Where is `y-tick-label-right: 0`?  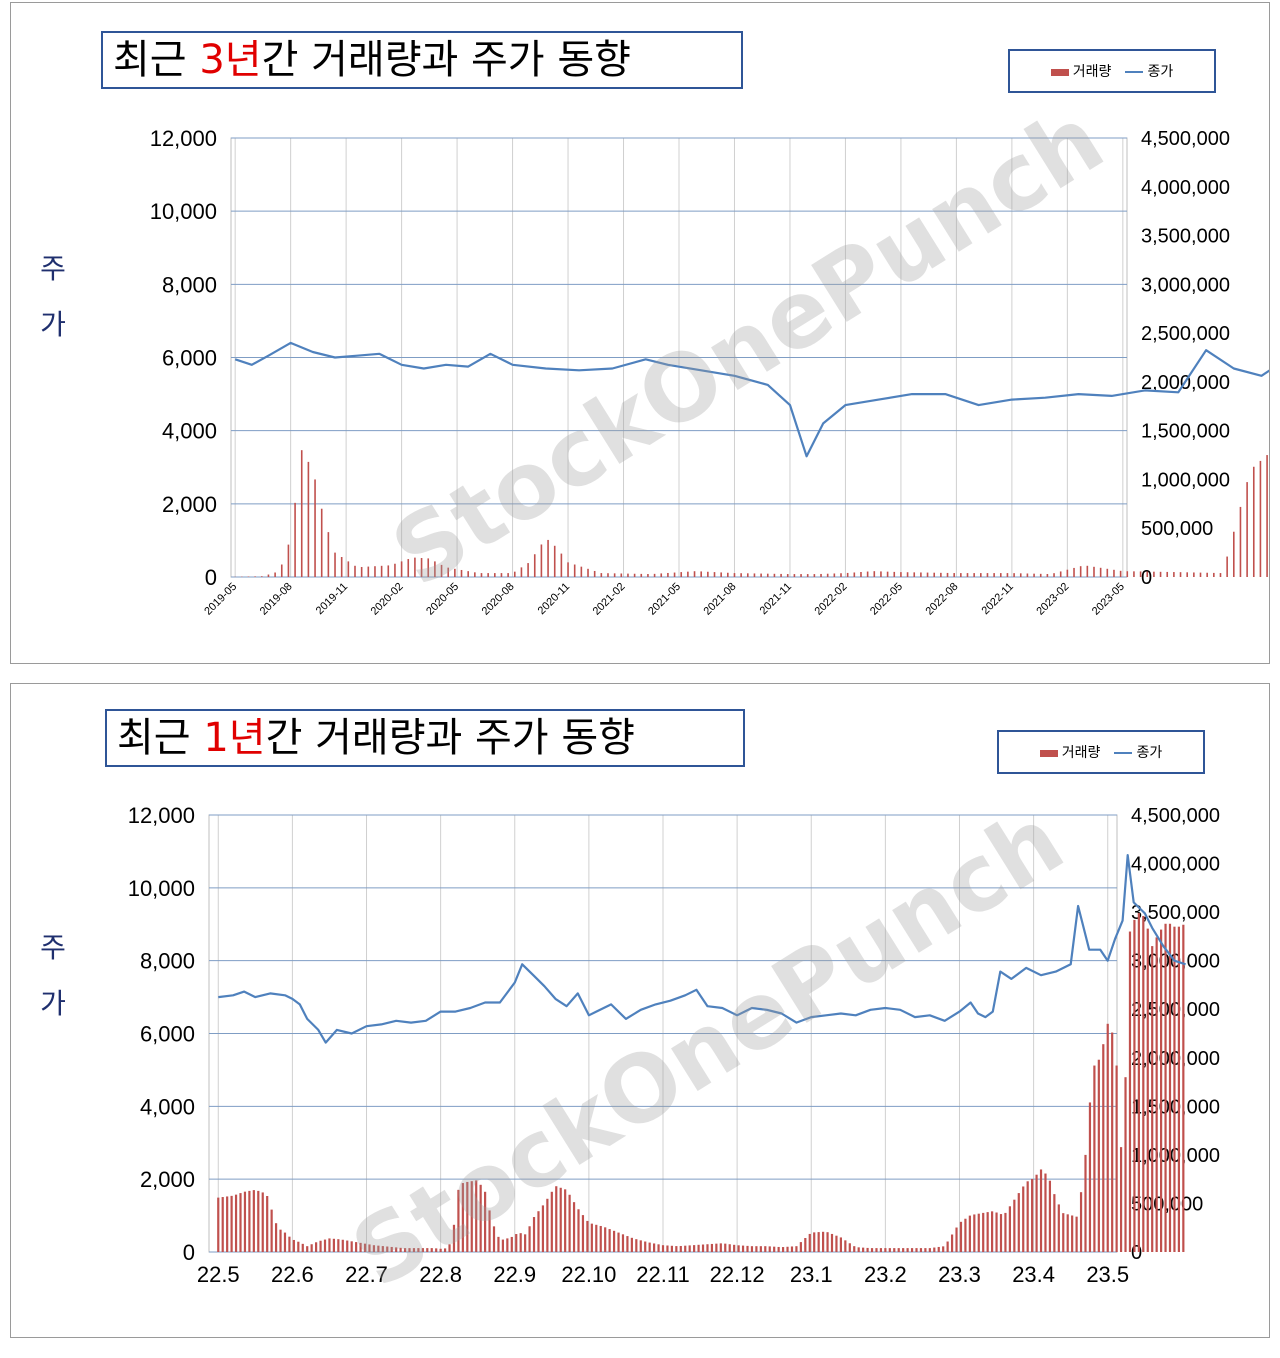 y-tick-label-right: 0 is located at coordinates (1146, 578).